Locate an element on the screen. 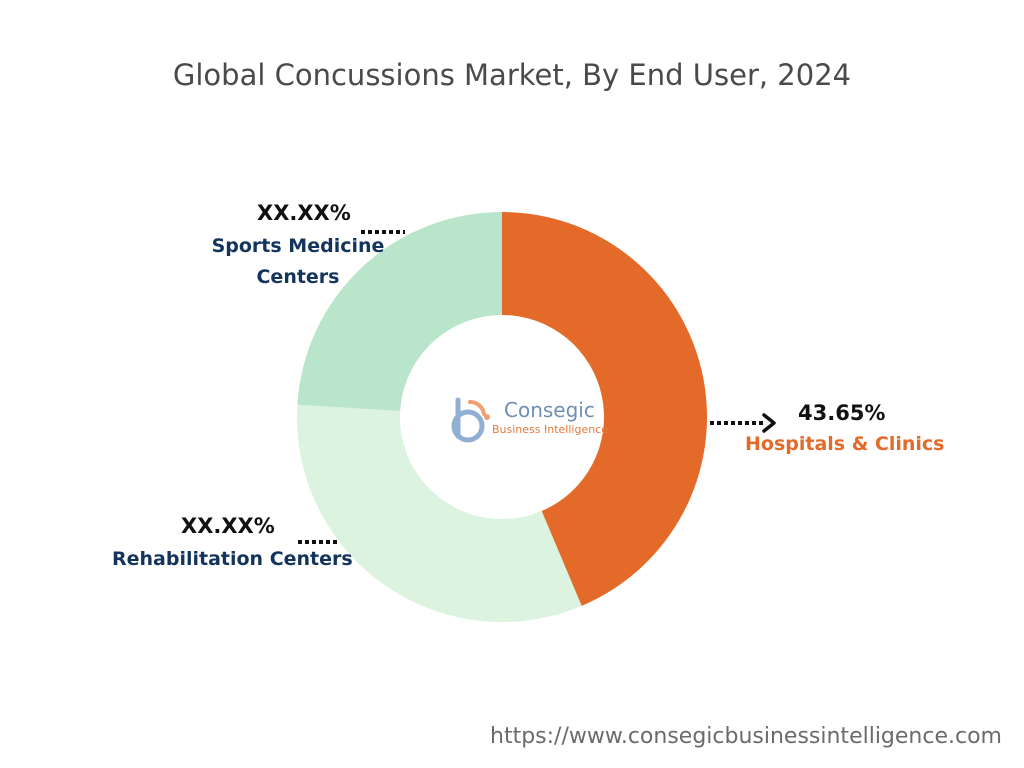 Image resolution: width=1024 pixels, height=768 pixels. slice-hospitals is located at coordinates (605, 409).